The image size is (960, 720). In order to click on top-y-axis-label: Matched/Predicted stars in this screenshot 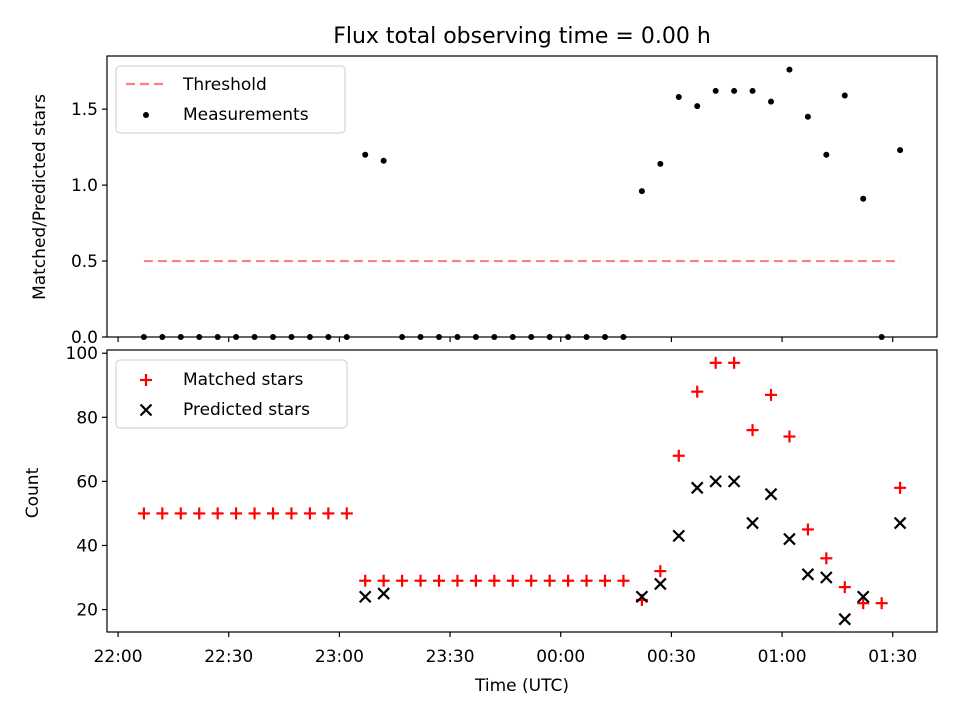, I will do `click(40, 197)`.